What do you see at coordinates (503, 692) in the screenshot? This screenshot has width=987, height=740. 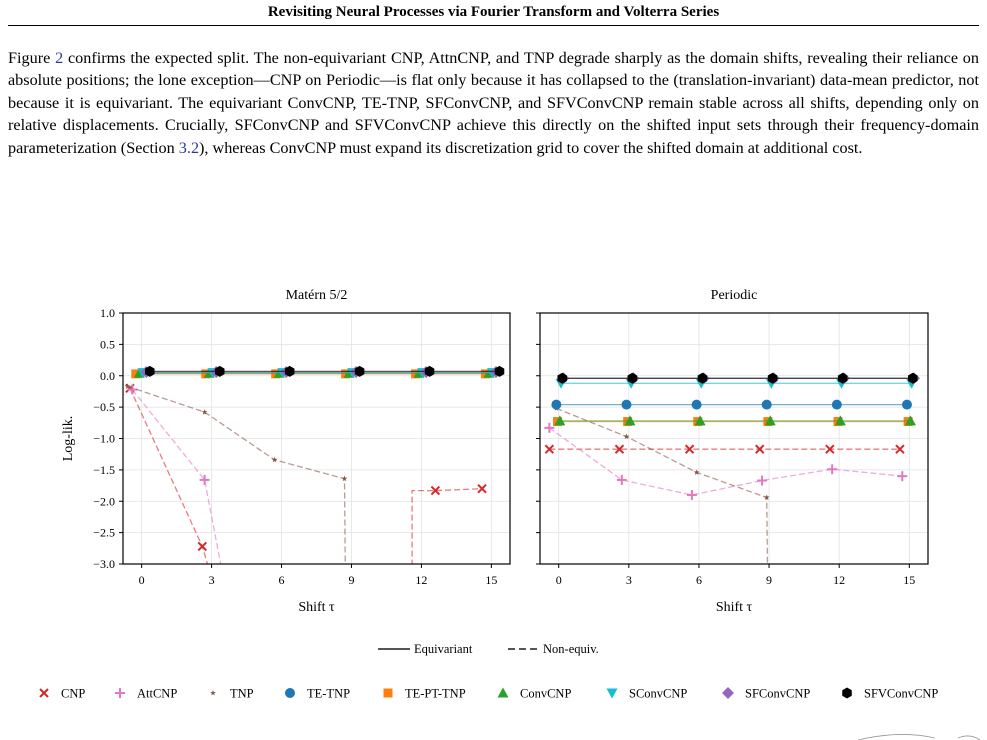 I see `convcnp-legend-marker` at bounding box center [503, 692].